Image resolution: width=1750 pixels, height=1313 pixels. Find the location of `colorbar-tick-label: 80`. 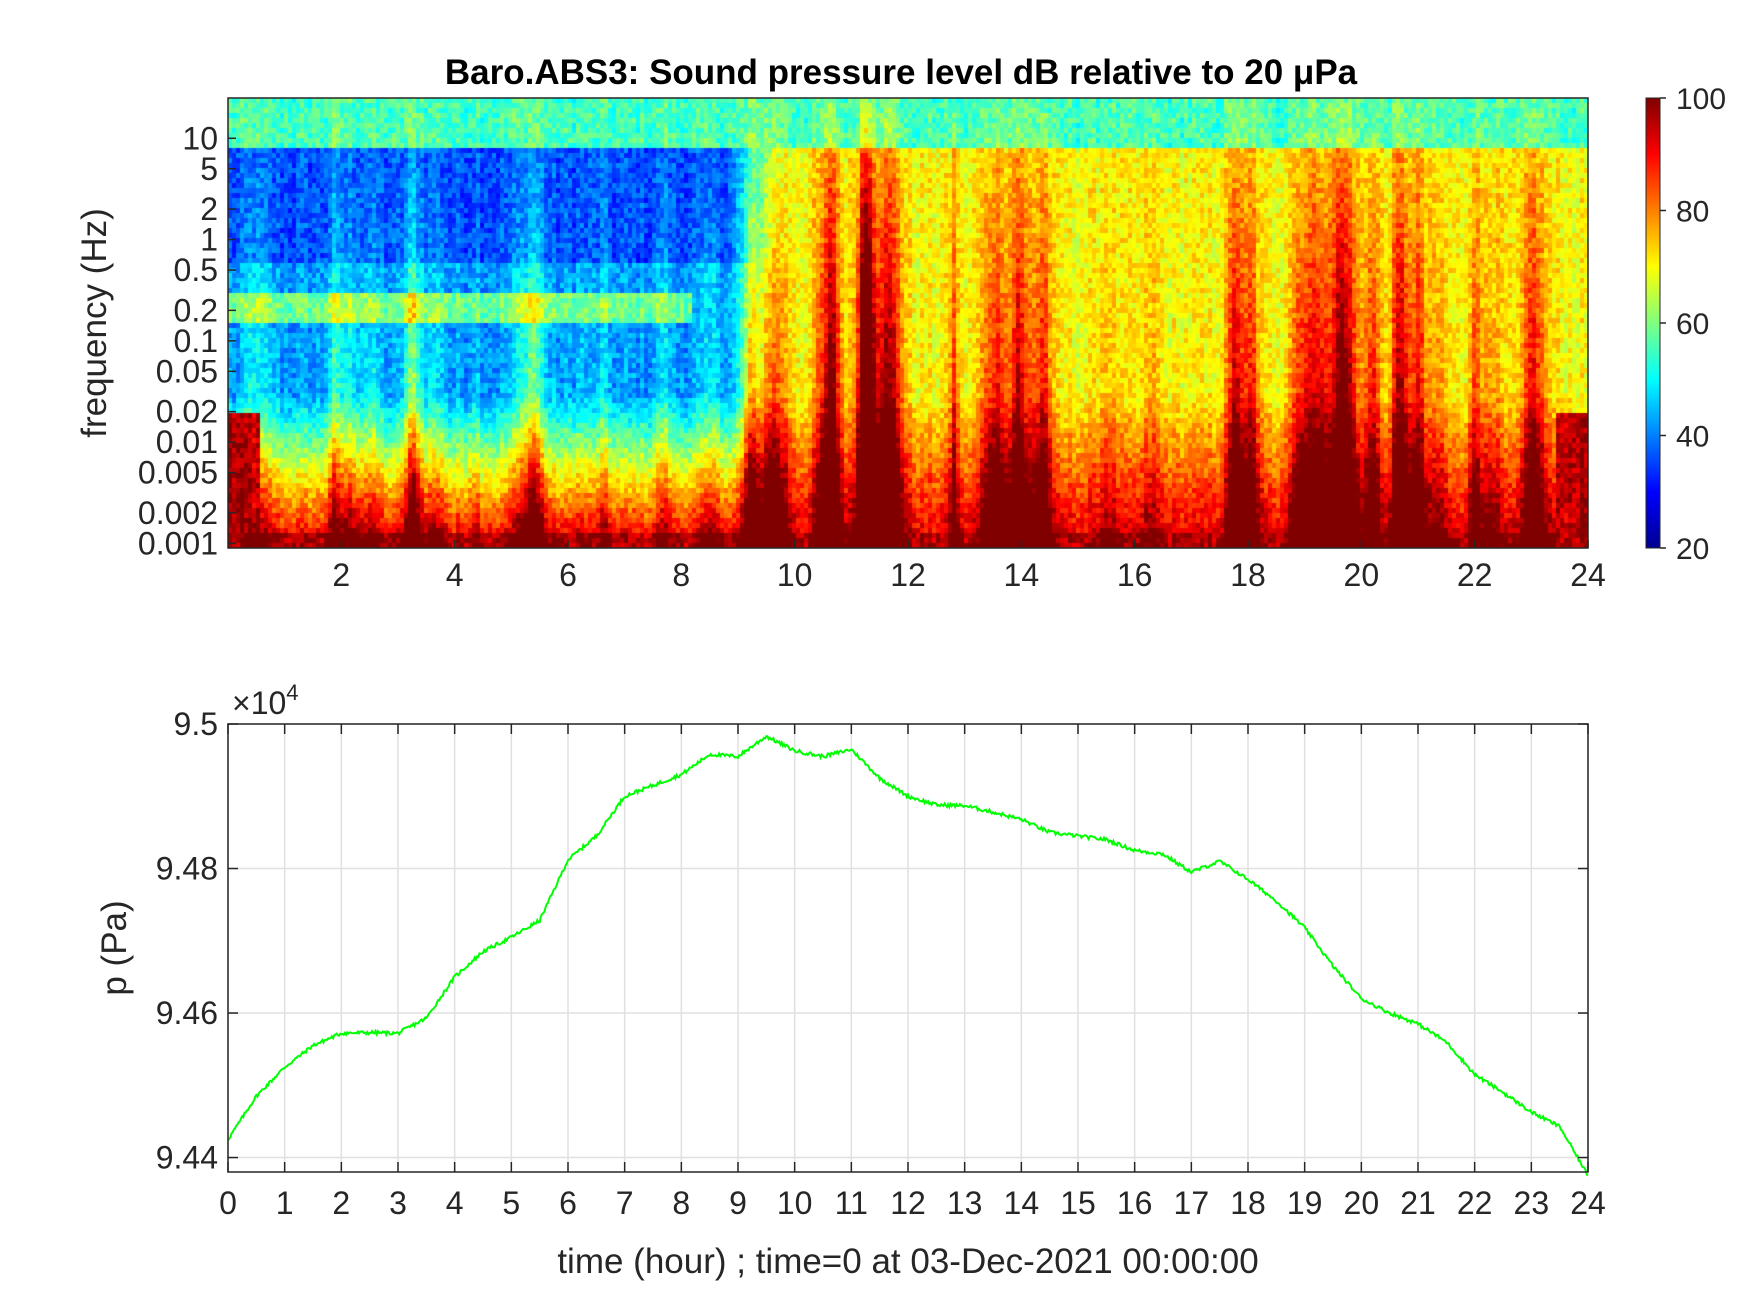

colorbar-tick-label: 80 is located at coordinates (1692, 212).